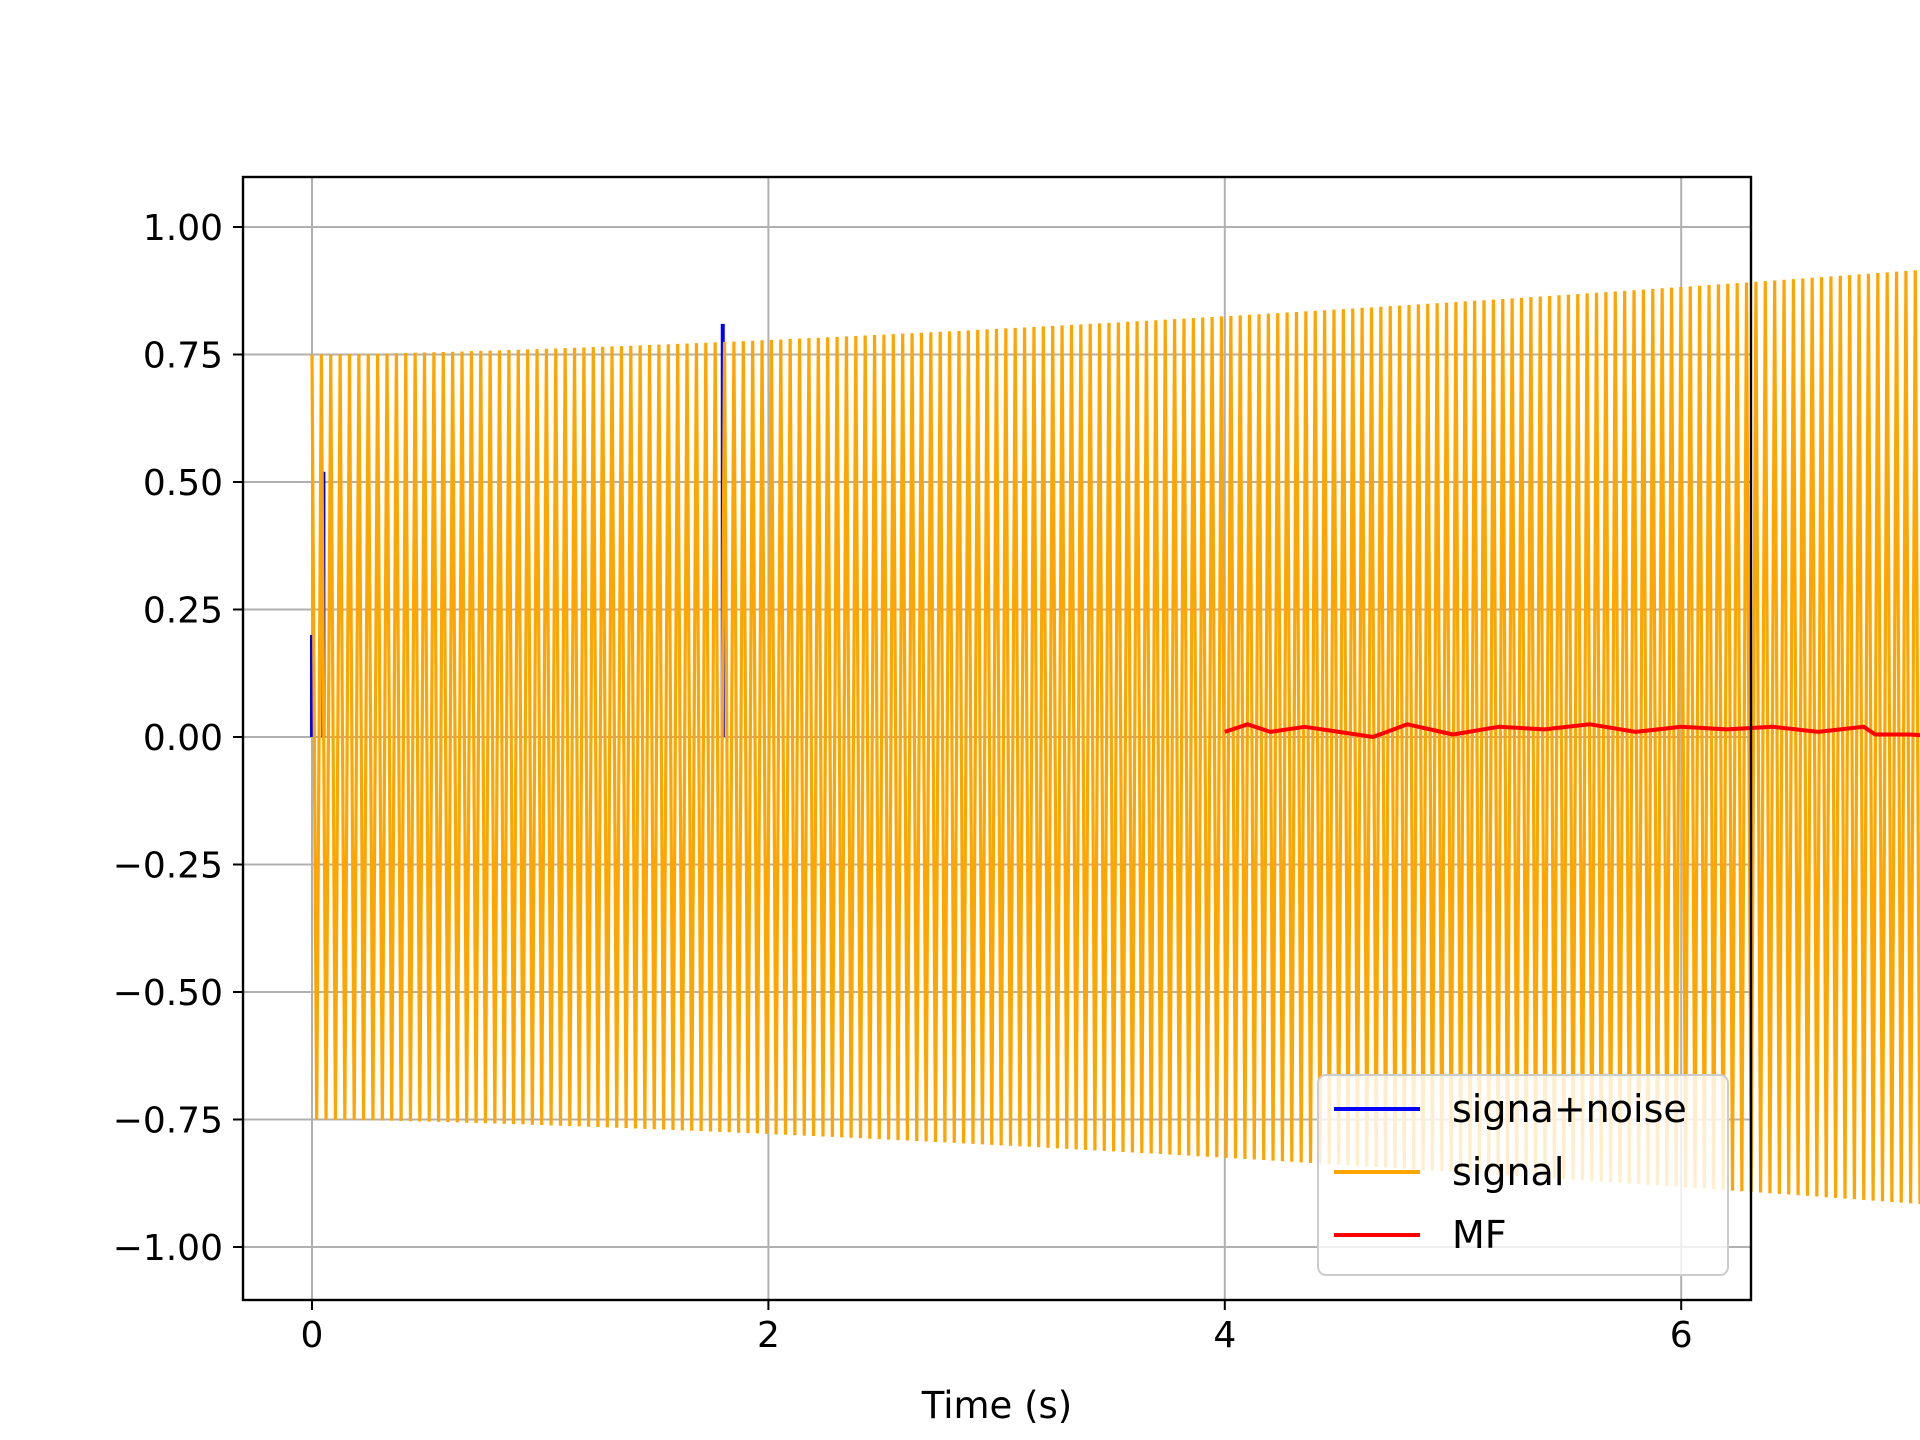 This screenshot has height=1440, width=1920. I want to click on y-tick-label: −0.75, so click(168, 1121).